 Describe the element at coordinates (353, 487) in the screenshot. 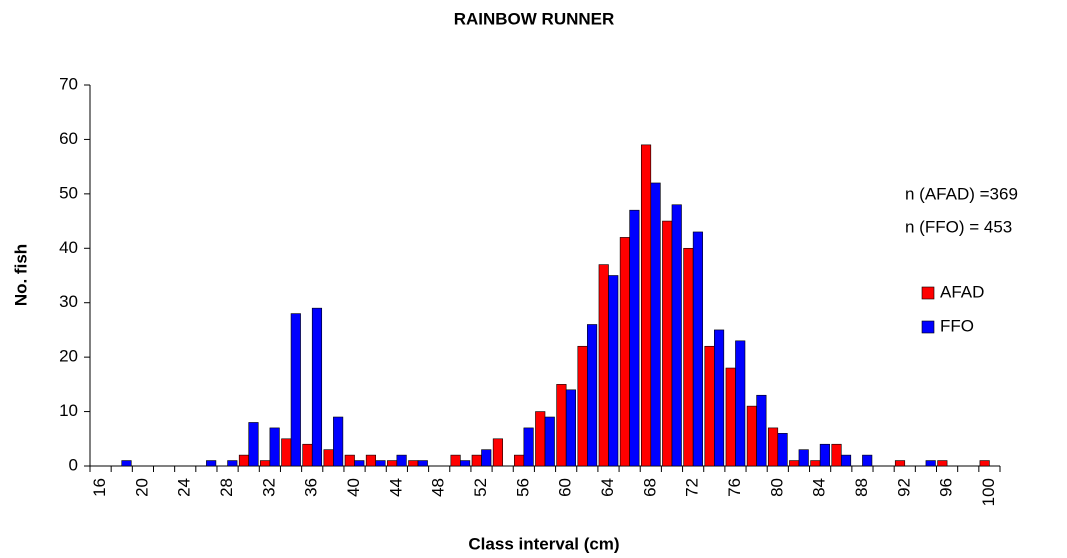

I see `x-tick-label: 40` at that location.